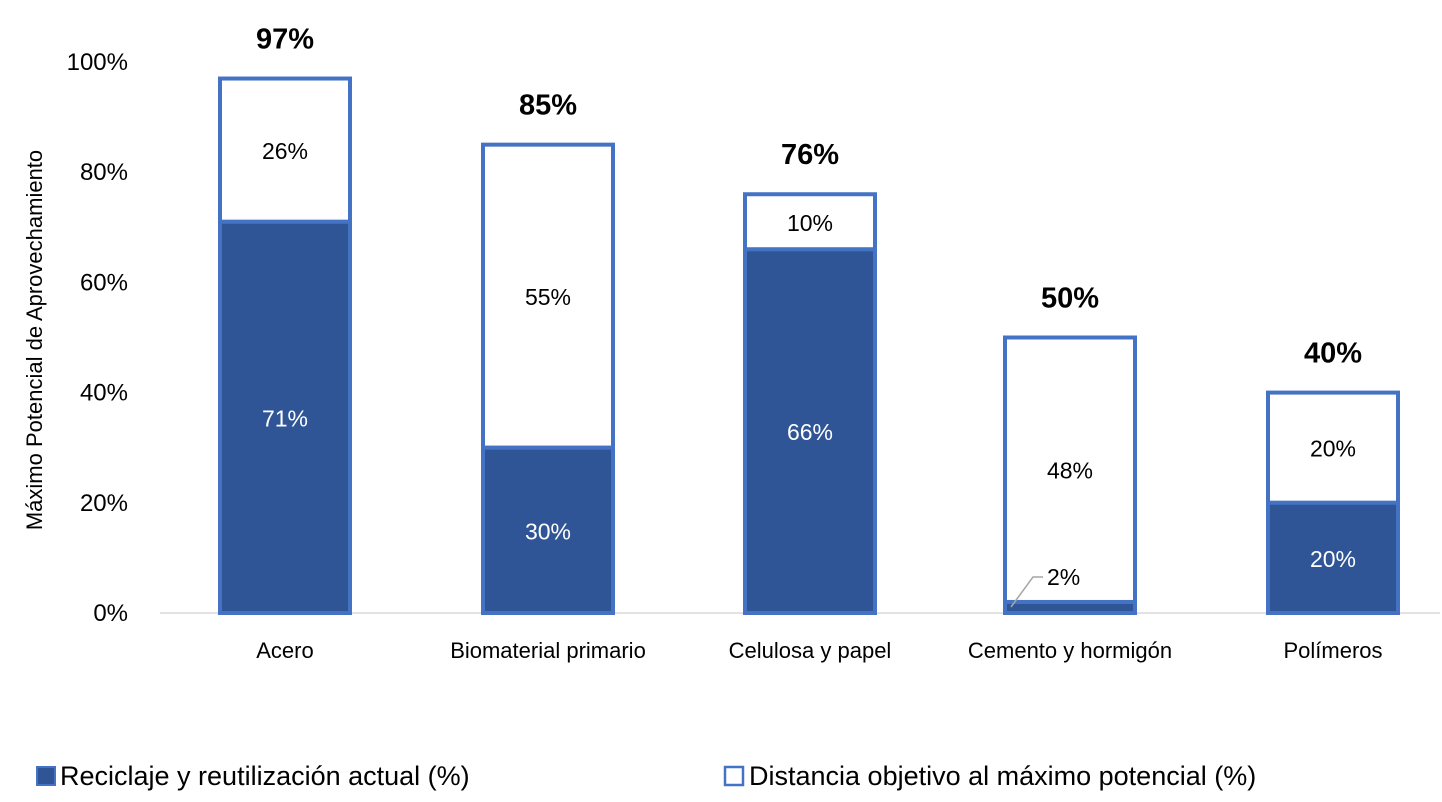  I want to click on y-tick-label: 100%, so click(97, 62).